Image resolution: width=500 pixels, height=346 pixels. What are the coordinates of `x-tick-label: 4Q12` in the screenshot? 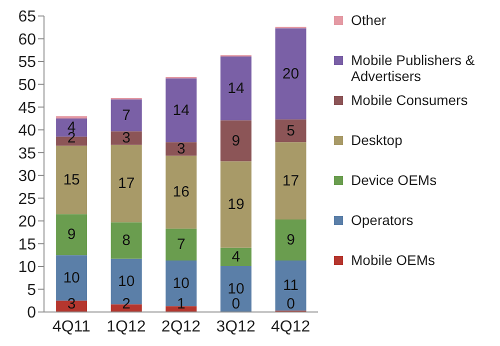 It's located at (290, 327).